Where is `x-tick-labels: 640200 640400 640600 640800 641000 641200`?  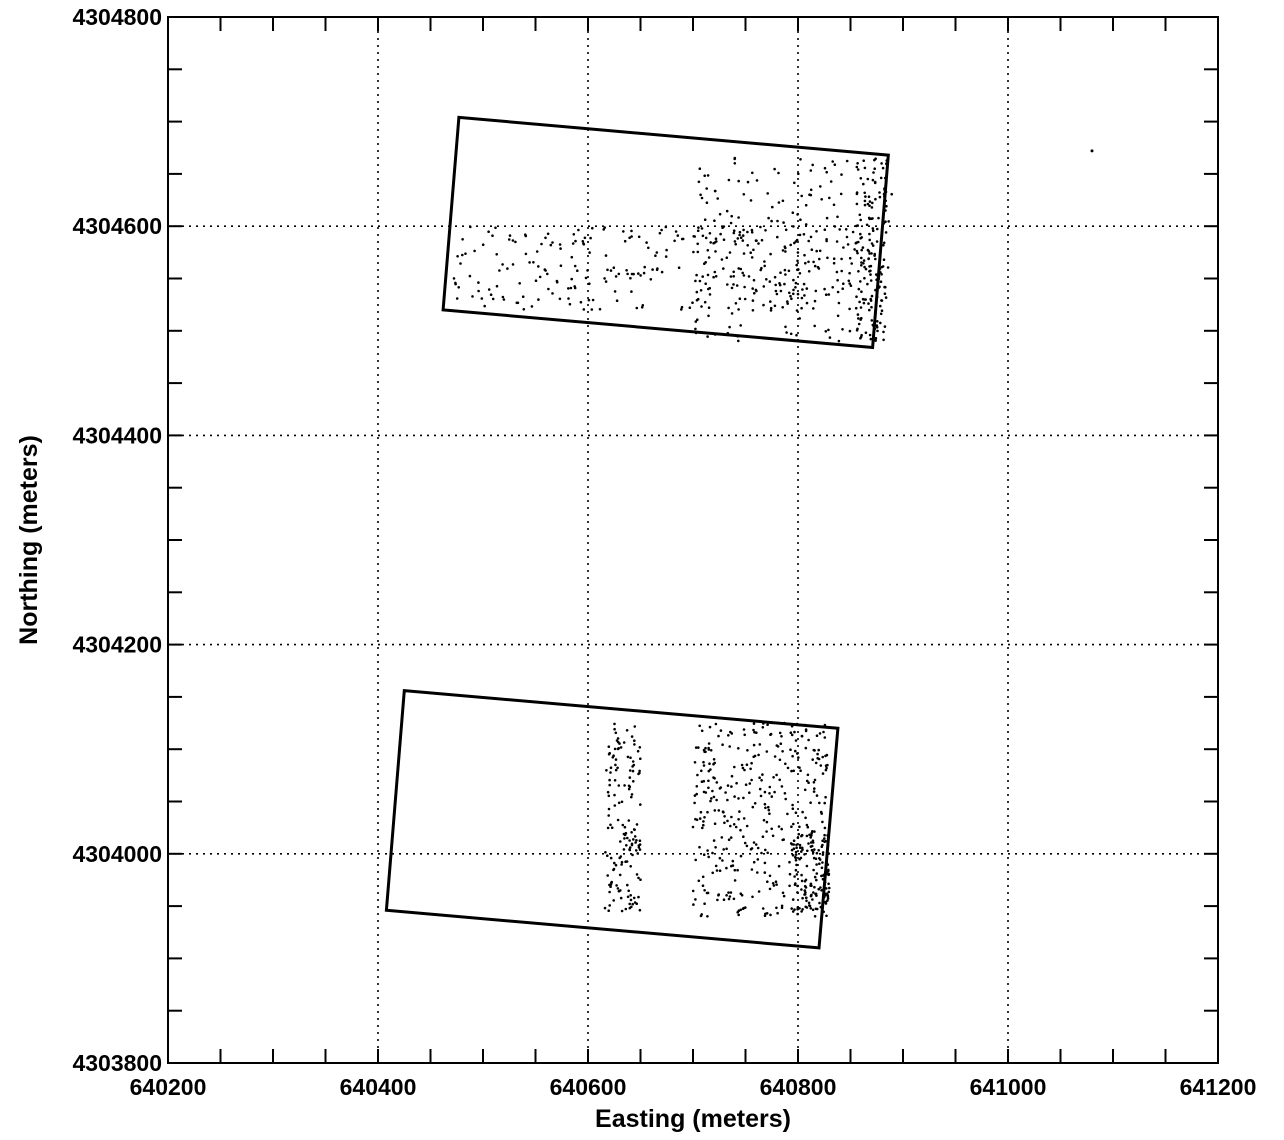
x-tick-labels: 640200 640400 640600 640800 641000 641200 is located at coordinates (693, 1087).